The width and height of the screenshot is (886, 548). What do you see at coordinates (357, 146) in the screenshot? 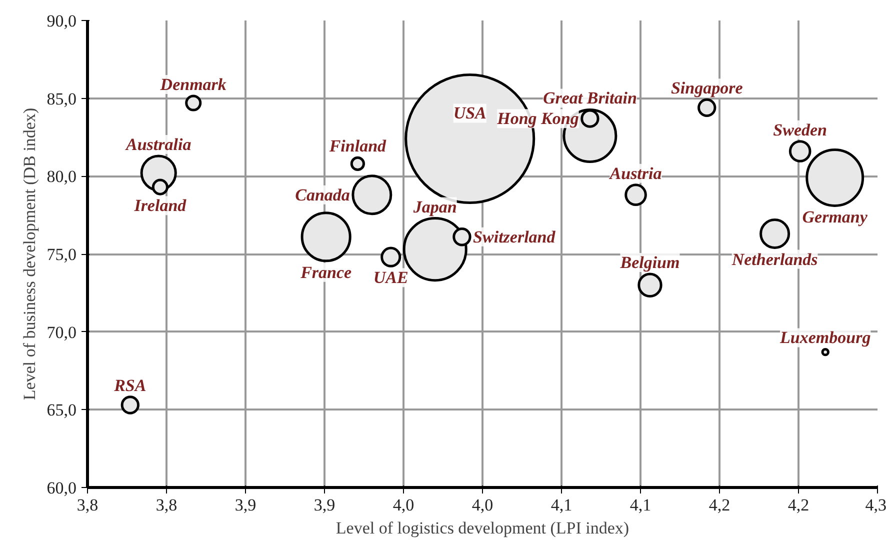
I see `annotation: Finland` at bounding box center [357, 146].